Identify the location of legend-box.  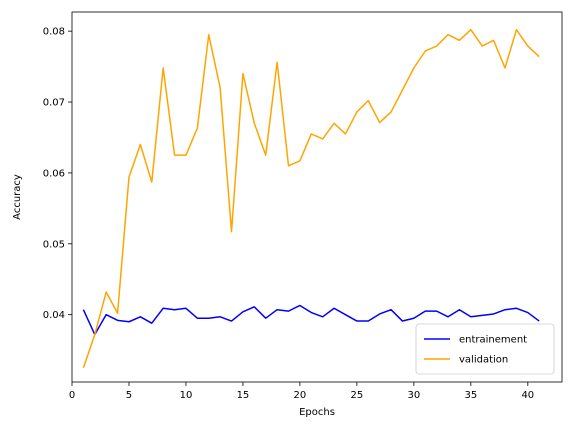
(485, 349).